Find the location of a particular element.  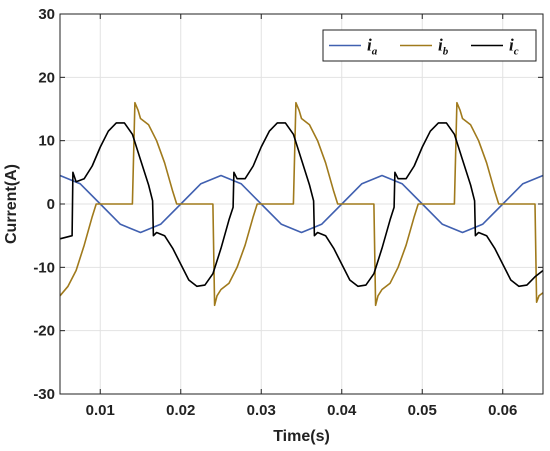

x-tick-label: 0.03 is located at coordinates (261, 410).